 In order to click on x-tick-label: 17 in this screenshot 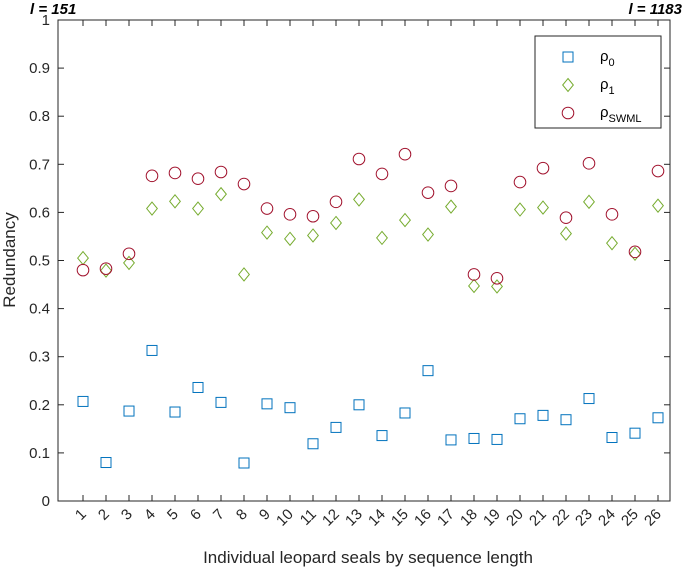, I will do `click(446, 518)`.